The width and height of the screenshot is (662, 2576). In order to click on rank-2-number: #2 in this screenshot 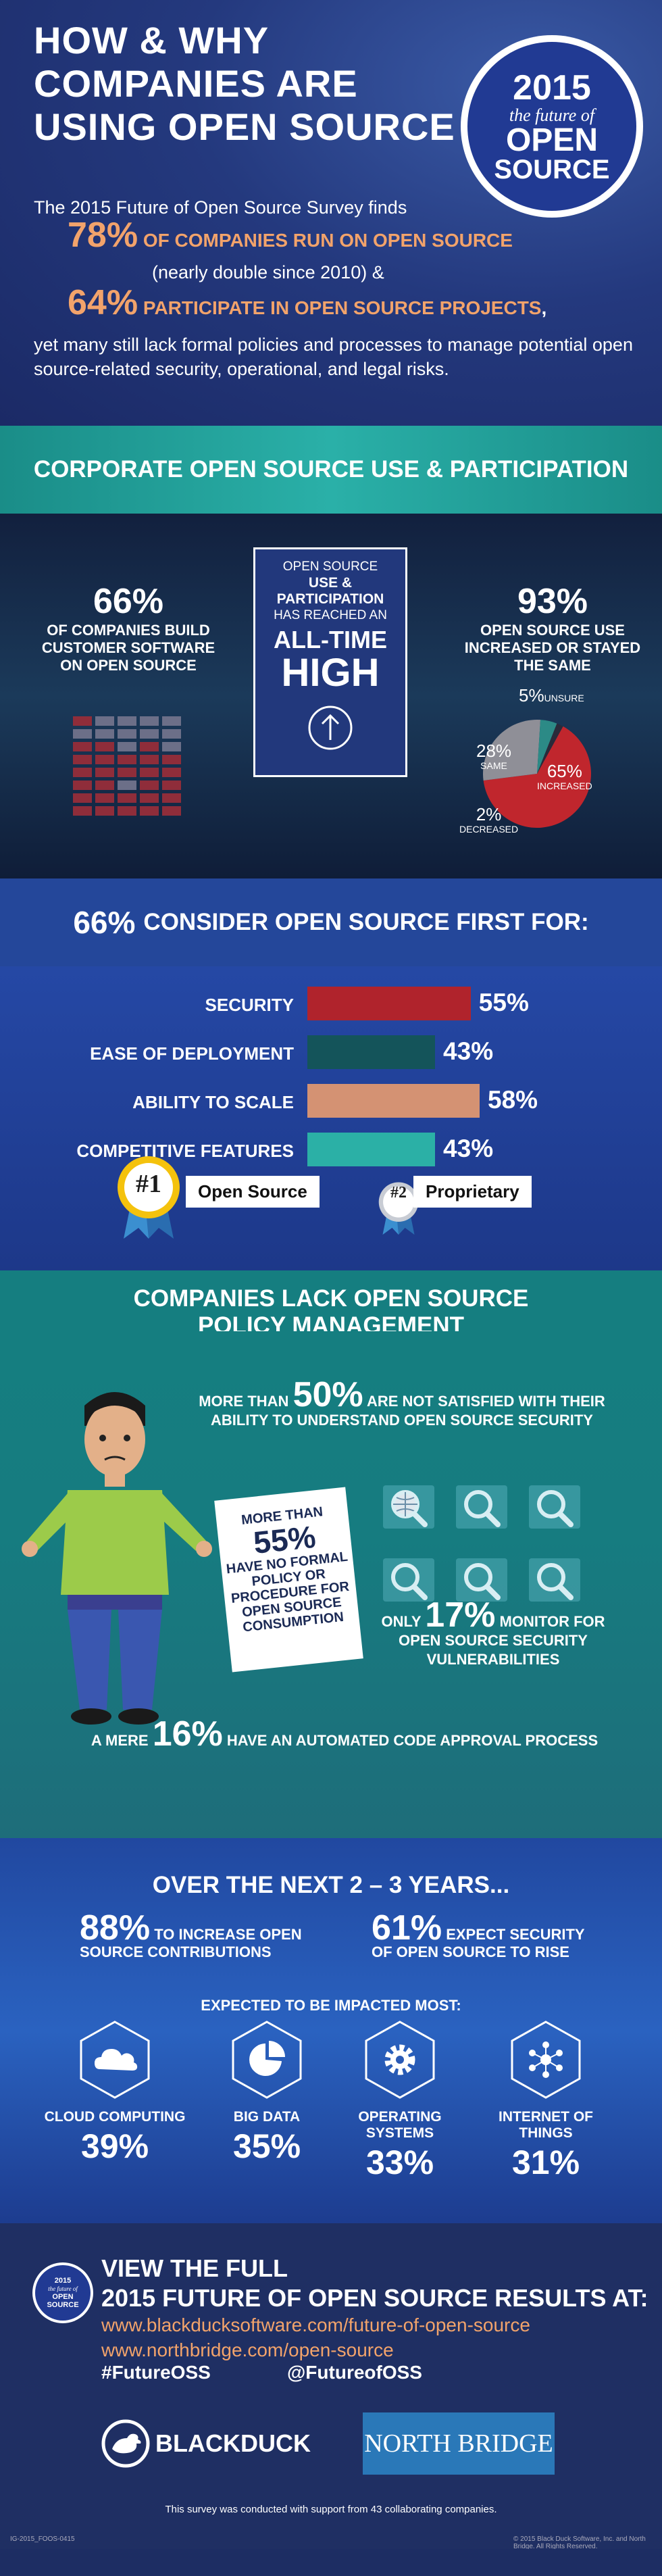, I will do `click(399, 1193)`.